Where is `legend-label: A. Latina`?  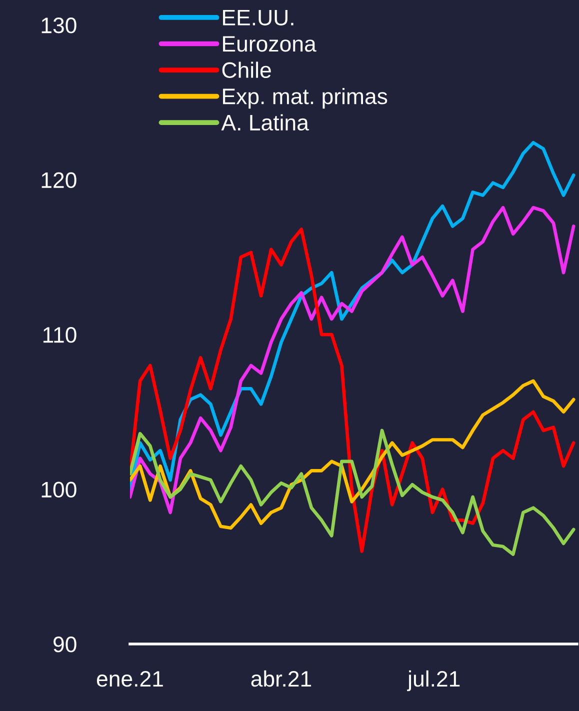
legend-label: A. Latina is located at coordinates (265, 122).